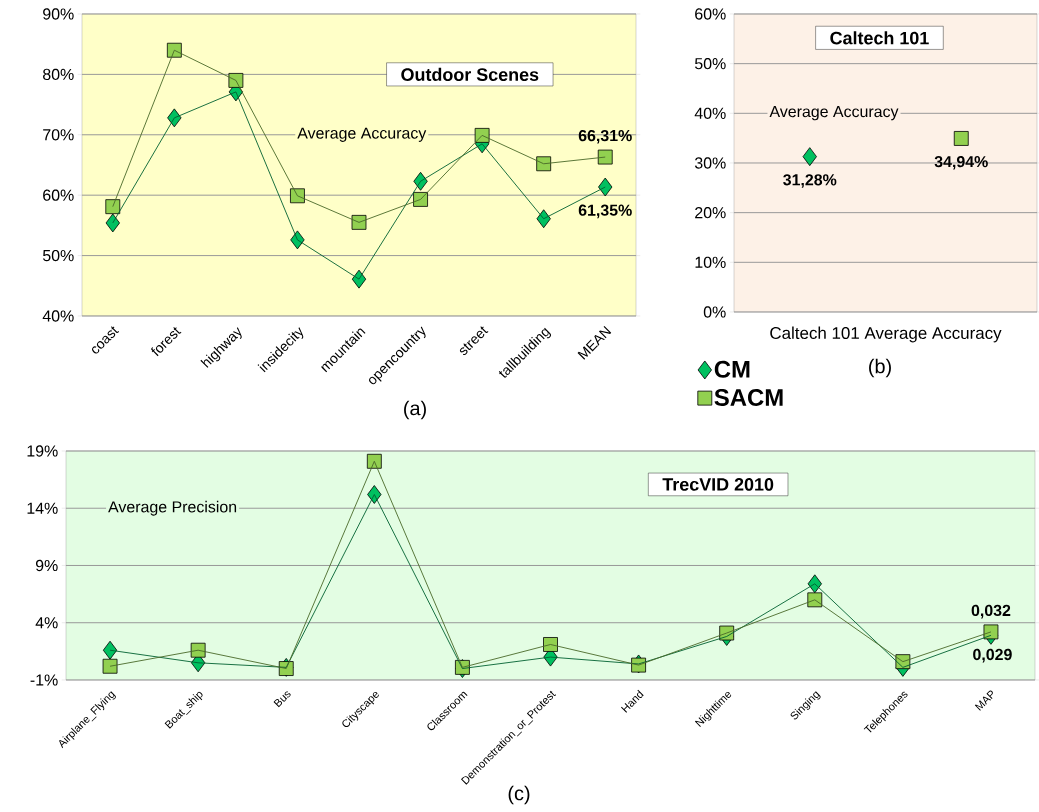 This screenshot has height=812, width=1039. What do you see at coordinates (58, 74) in the screenshot?
I see `y-tick-label: 80%` at bounding box center [58, 74].